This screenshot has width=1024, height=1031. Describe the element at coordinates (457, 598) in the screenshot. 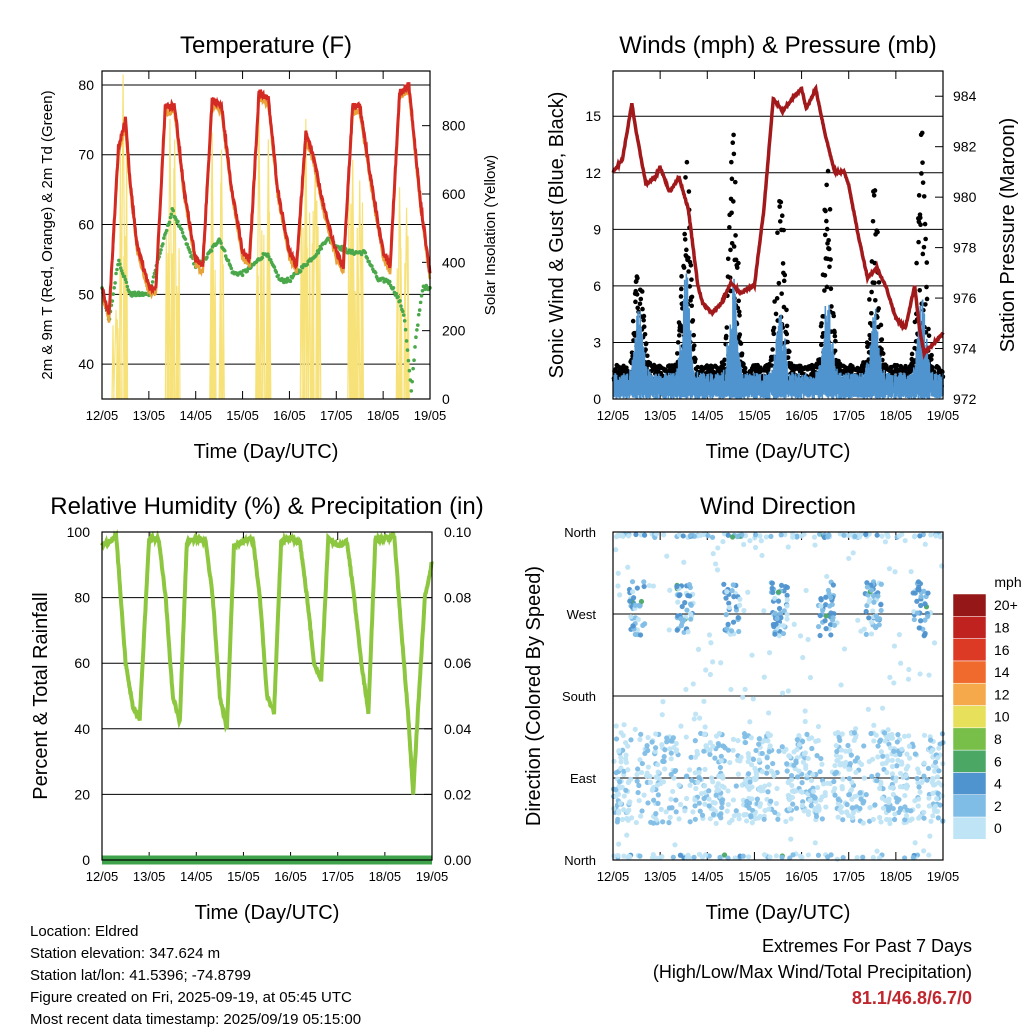

I see `y2-tick-label: 0.08` at that location.